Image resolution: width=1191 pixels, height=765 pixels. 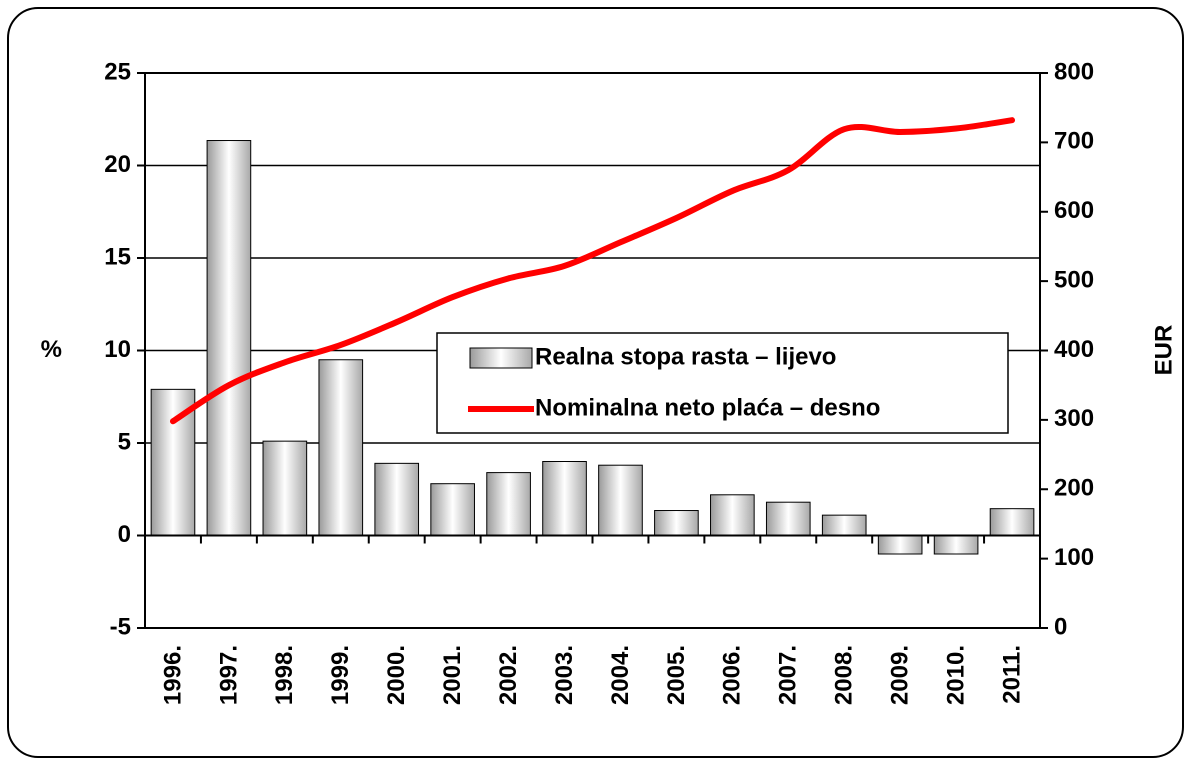 What do you see at coordinates (51, 349) in the screenshot?
I see `y-axis-label: %` at bounding box center [51, 349].